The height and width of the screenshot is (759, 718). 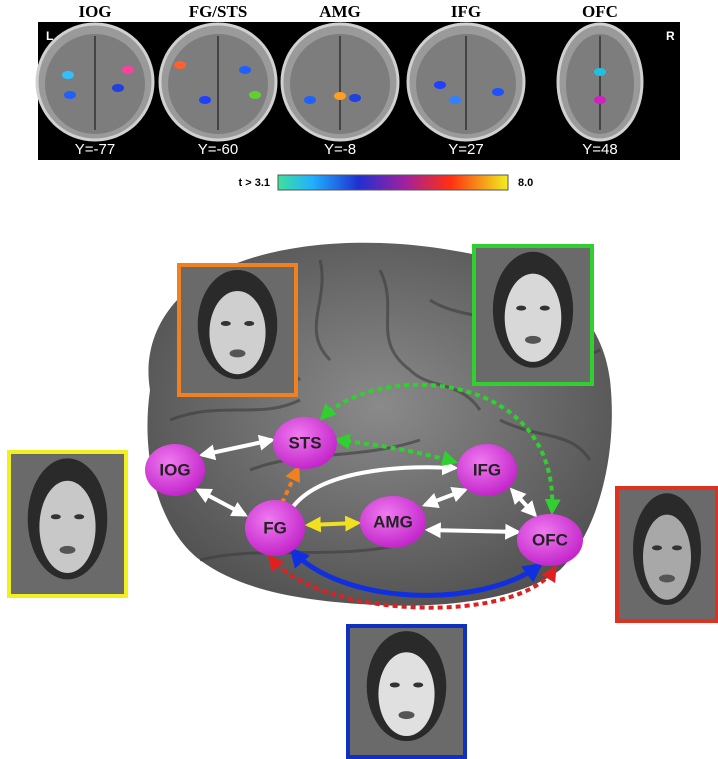 I want to click on colorbar, so click(x=393, y=182).